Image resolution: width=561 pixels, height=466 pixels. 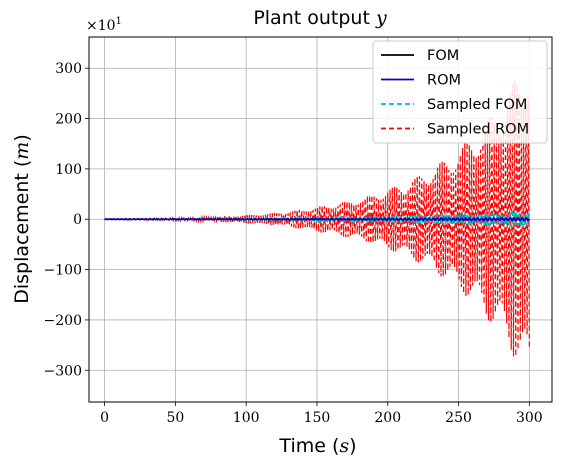 I want to click on legend-label: Sampled FOM, so click(x=477, y=105).